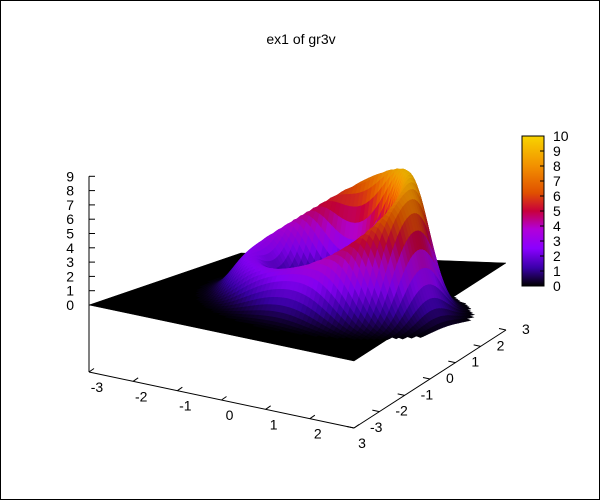  Describe the element at coordinates (70, 191) in the screenshot. I see `z-tick-label: 8` at that location.